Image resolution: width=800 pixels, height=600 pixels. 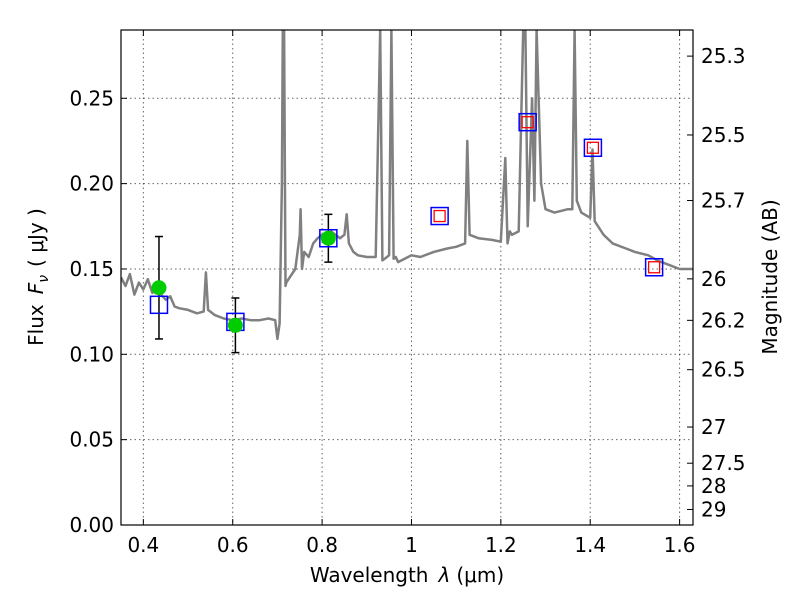 I want to click on y2-tick-label: 26.5, so click(x=723, y=370).